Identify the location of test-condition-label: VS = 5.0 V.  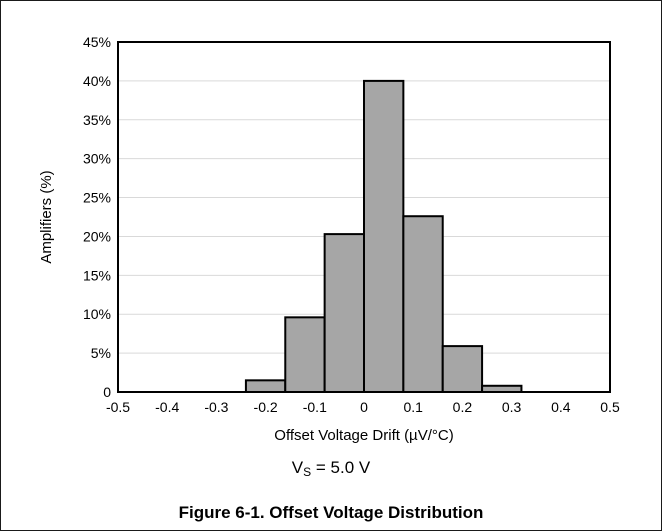
(331, 468).